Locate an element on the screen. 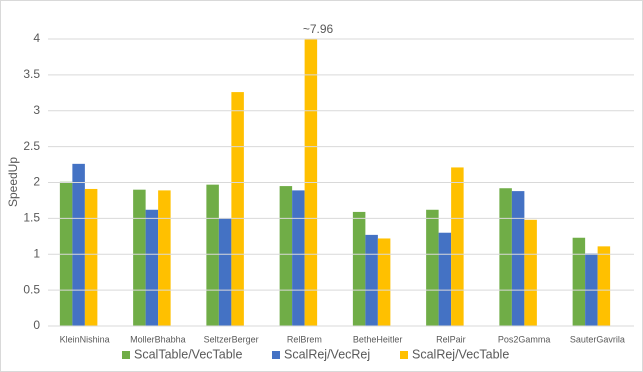  y-tick-label: 1.5 is located at coordinates (31, 218).